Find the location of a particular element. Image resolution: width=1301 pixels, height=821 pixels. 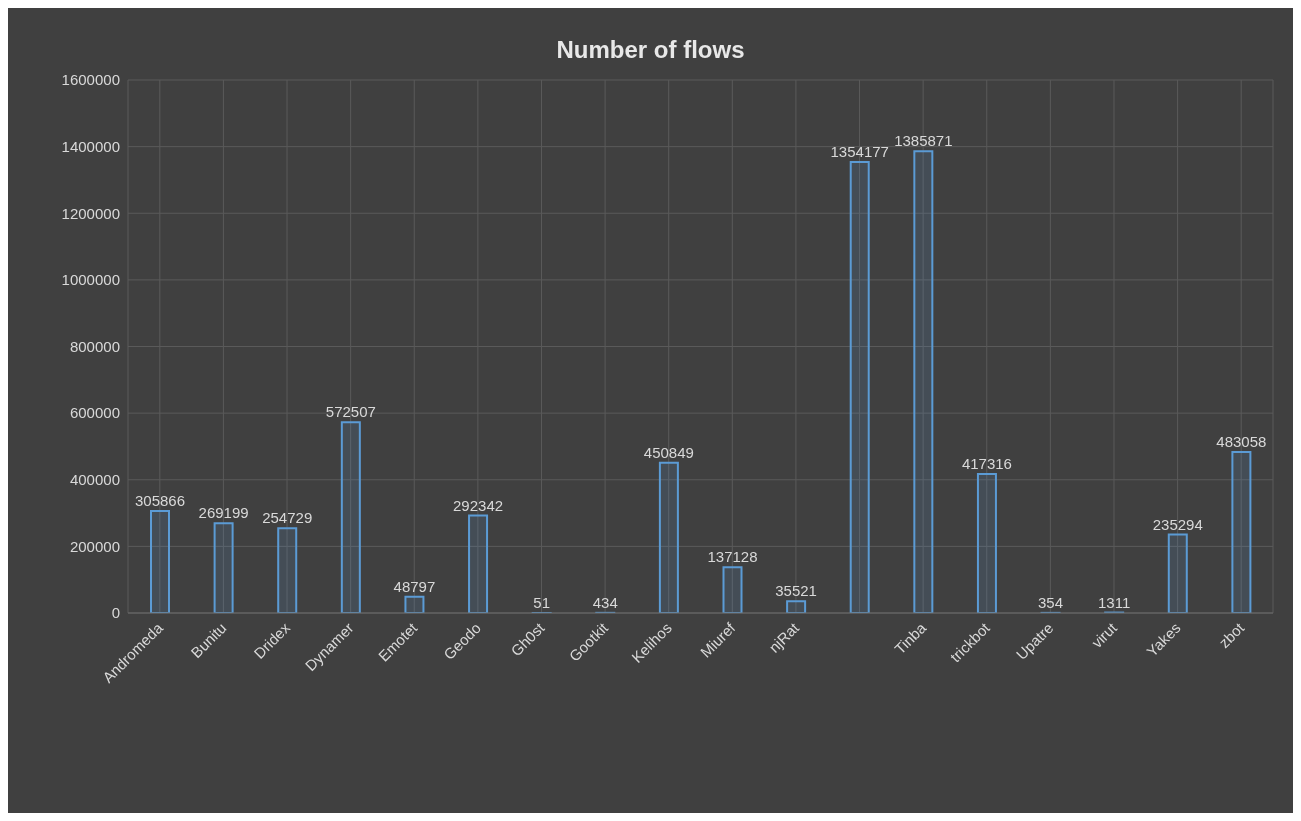

y-tick-label: 800000 is located at coordinates (94, 346).